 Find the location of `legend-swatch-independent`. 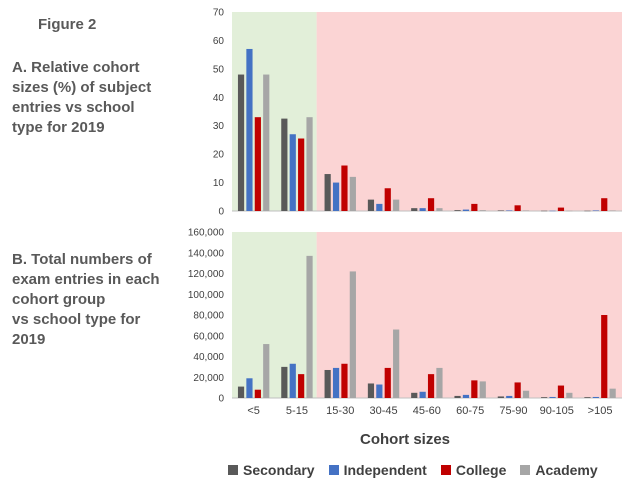

legend-swatch-independent is located at coordinates (333, 470).